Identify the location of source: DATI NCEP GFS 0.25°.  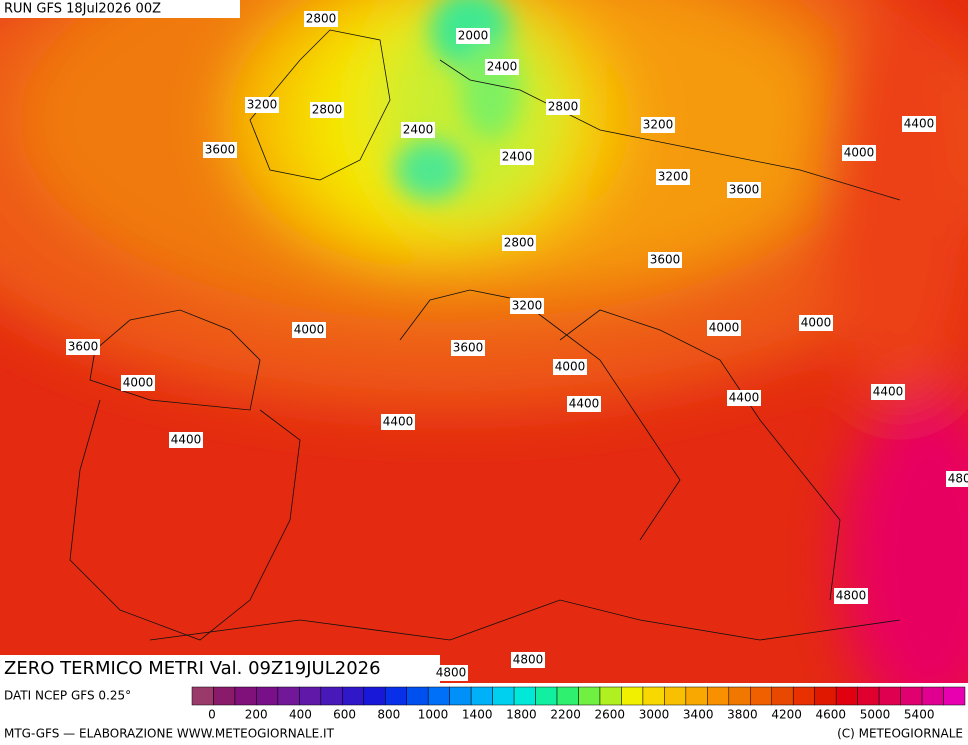
(67, 696).